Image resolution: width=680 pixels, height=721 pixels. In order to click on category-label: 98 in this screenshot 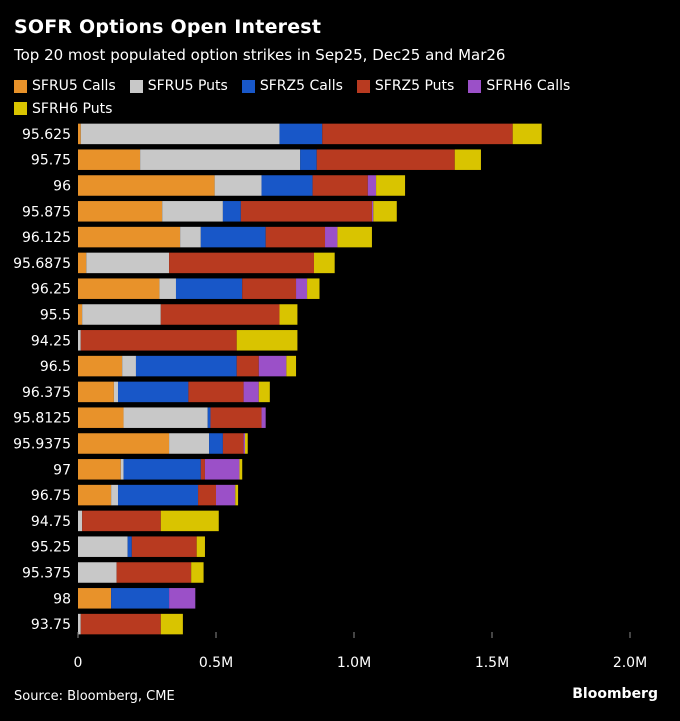, I will do `click(62, 599)`.